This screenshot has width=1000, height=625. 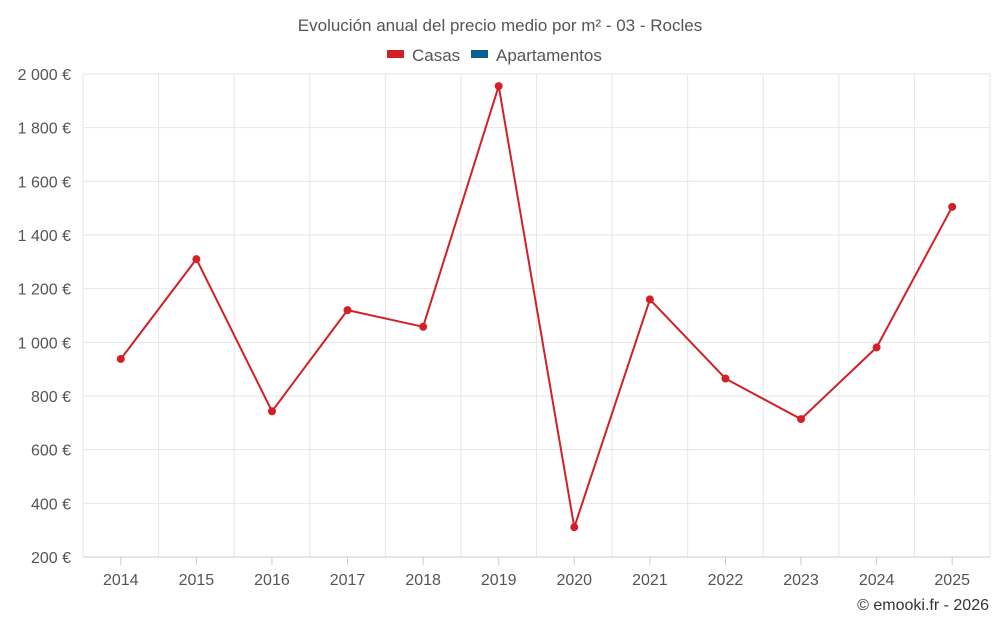 I want to click on legend-item-casas: Casas, so click(x=423, y=55).